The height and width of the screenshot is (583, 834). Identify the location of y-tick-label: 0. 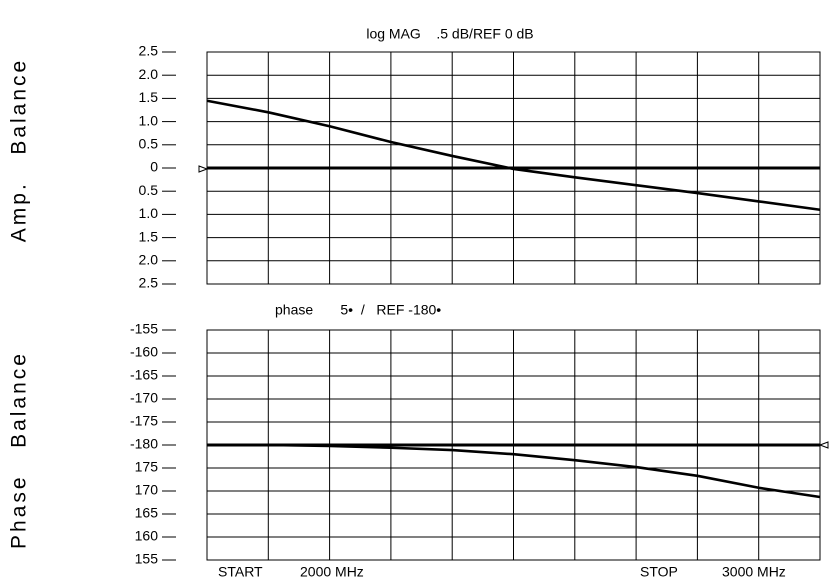
(154, 167).